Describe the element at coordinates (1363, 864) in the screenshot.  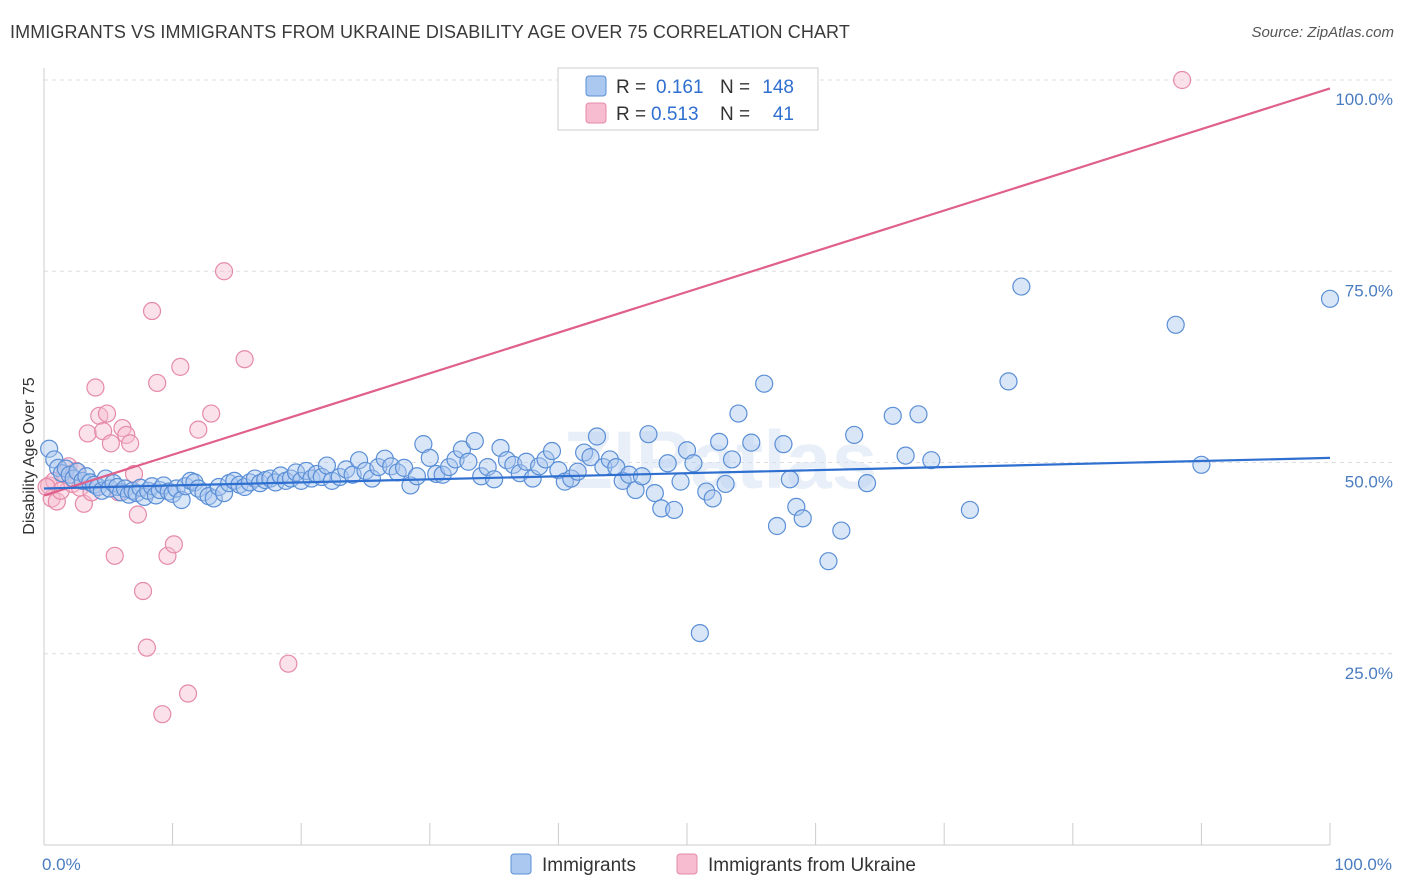
I see `x-tick-label-max: 100.0%` at that location.